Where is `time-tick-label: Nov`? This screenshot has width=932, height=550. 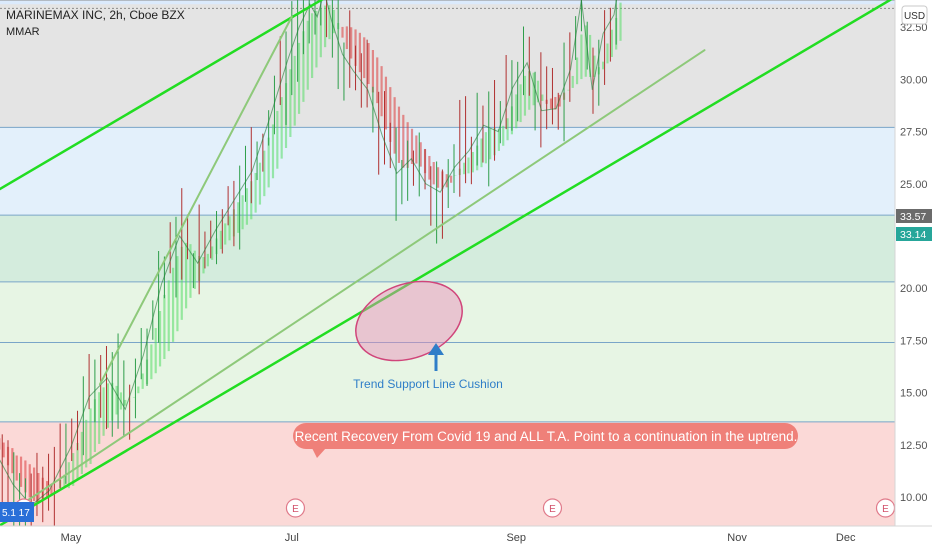 time-tick-label: Nov is located at coordinates (737, 538).